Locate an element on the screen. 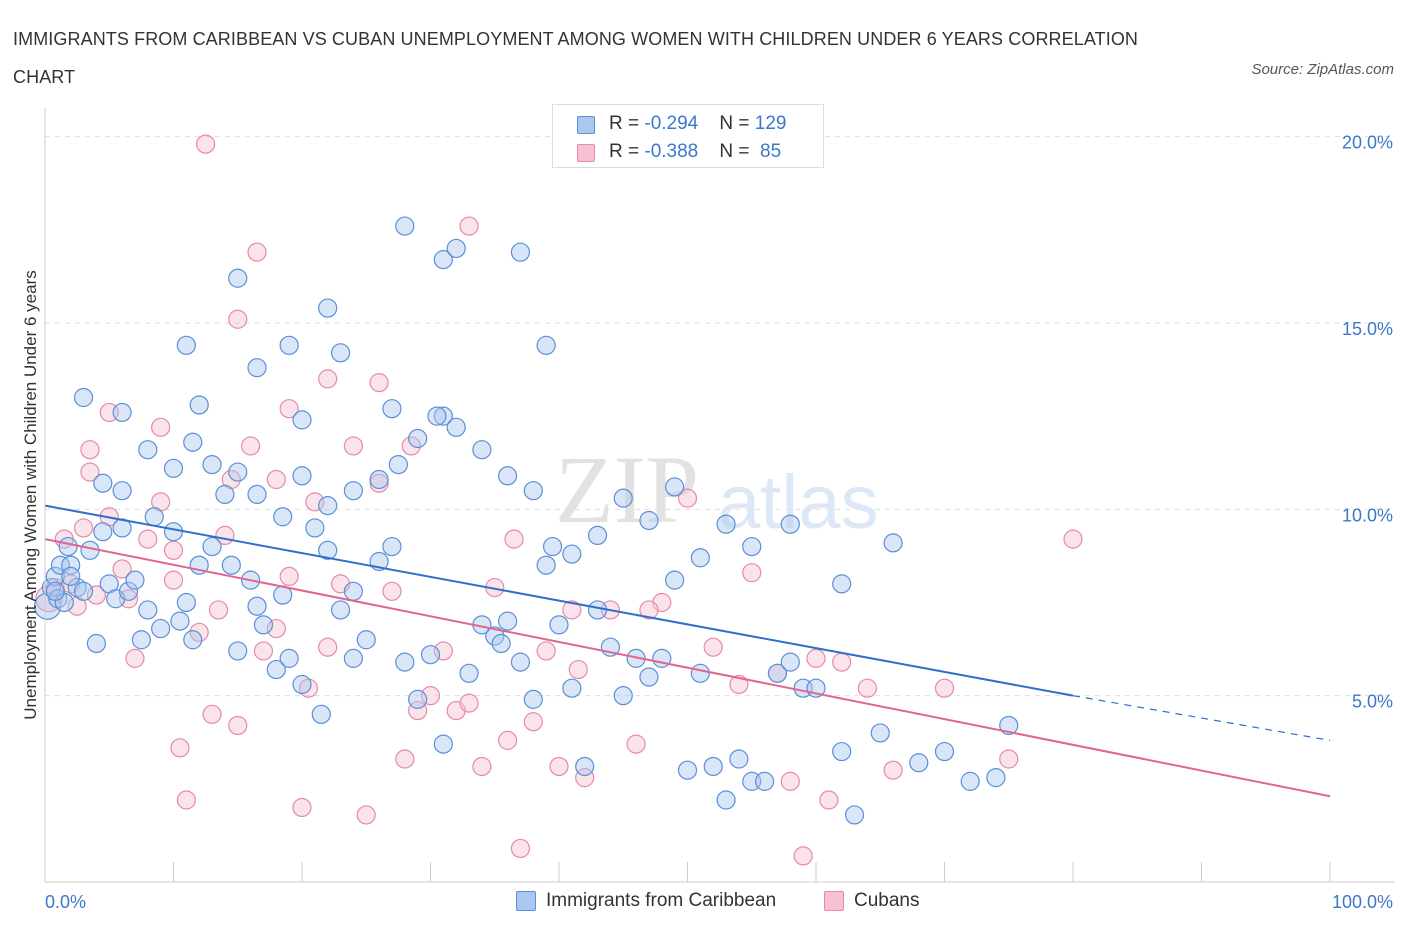 The height and width of the screenshot is (930, 1406). y-tick-label: 5.0% is located at coordinates (1372, 702).